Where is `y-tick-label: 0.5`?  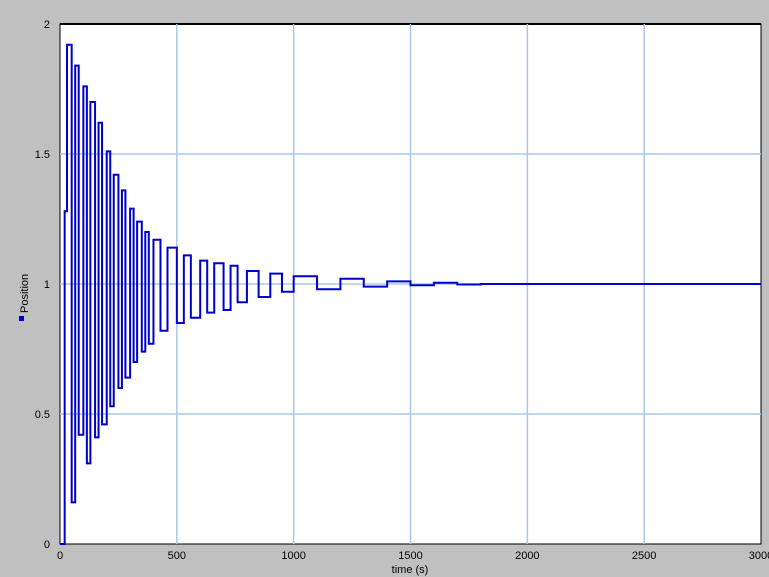 y-tick-label: 0.5 is located at coordinates (42, 415).